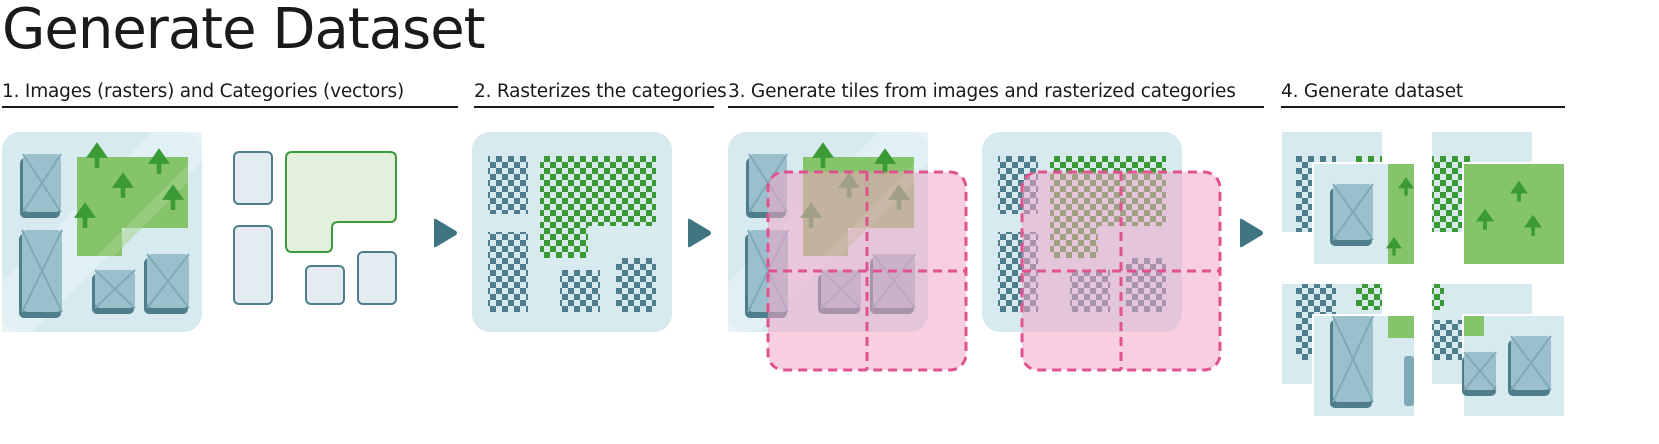 The height and width of the screenshot is (444, 1659). I want to click on step-3-raster-tiling, so click(1102, 252).